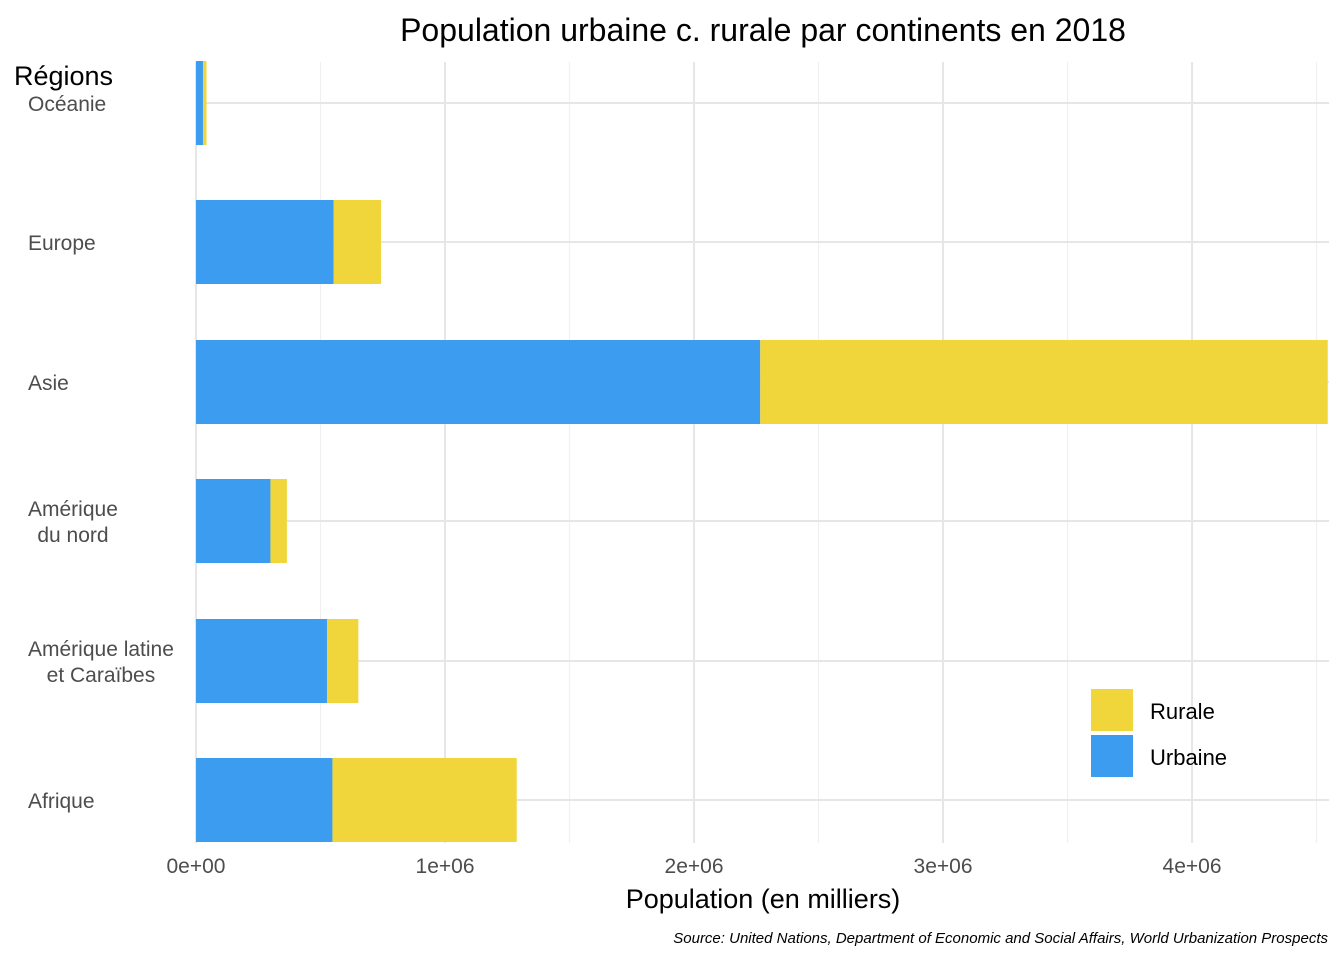 The width and height of the screenshot is (1344, 960). What do you see at coordinates (73, 522) in the screenshot?
I see `category-label: Amérique du nord` at bounding box center [73, 522].